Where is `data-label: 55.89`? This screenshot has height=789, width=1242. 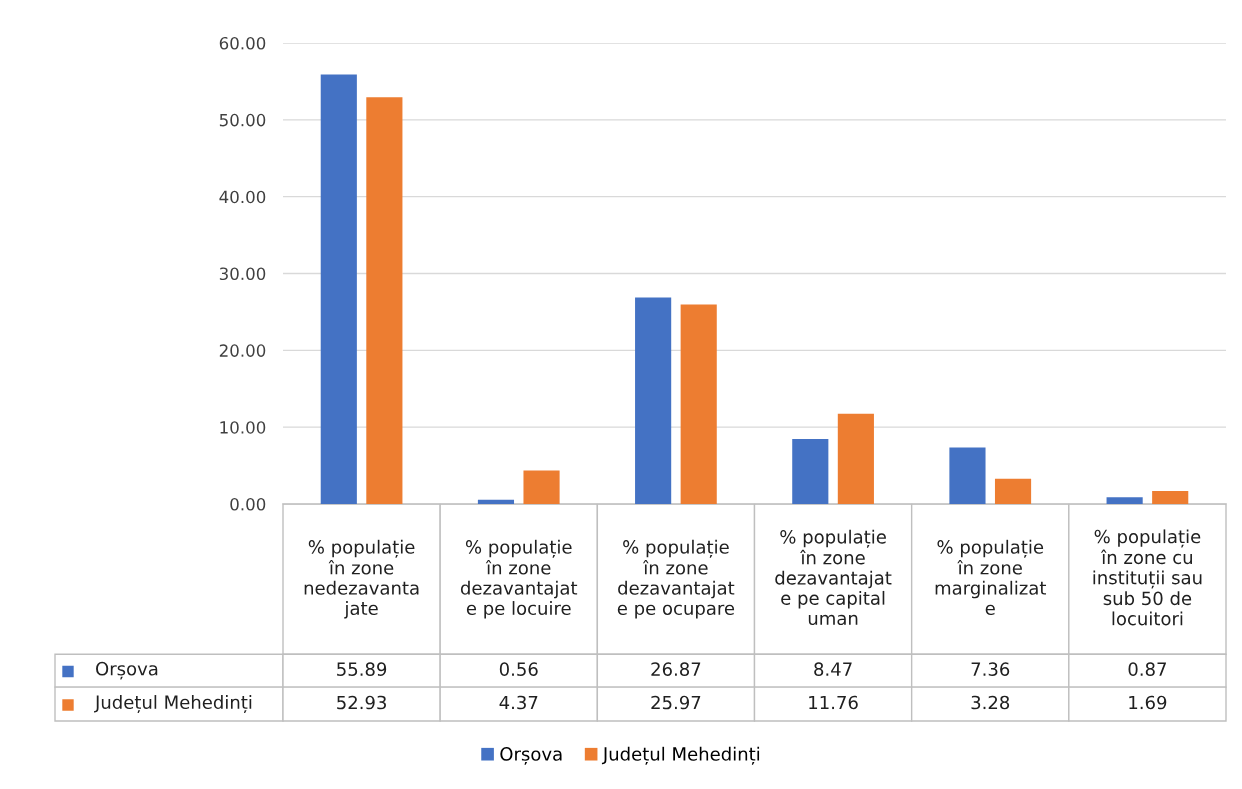 data-label: 55.89 is located at coordinates (362, 669).